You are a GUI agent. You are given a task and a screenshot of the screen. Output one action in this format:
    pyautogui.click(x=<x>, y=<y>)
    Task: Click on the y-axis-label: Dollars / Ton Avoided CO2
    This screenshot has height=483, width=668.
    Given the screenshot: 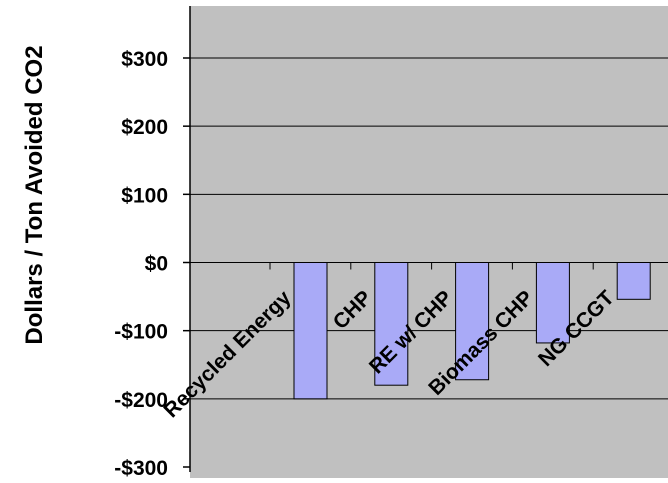 What is the action you would take?
    pyautogui.click(x=34, y=194)
    